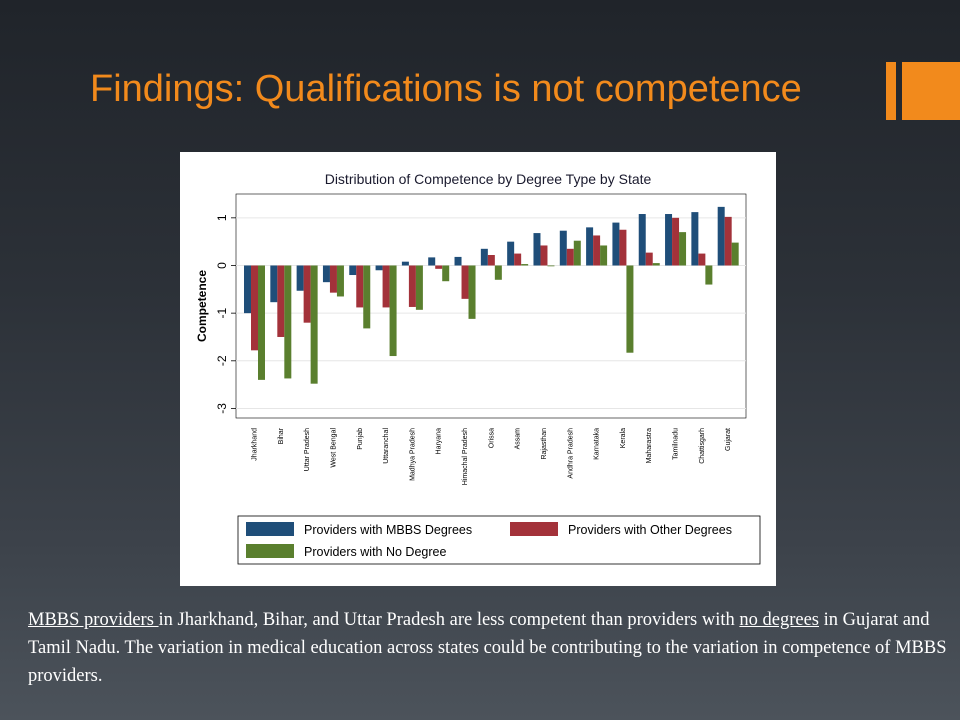 The image size is (960, 720). Describe the element at coordinates (93, 620) in the screenshot. I see `caption-underlined-mbbs: MBBS providers` at that location.